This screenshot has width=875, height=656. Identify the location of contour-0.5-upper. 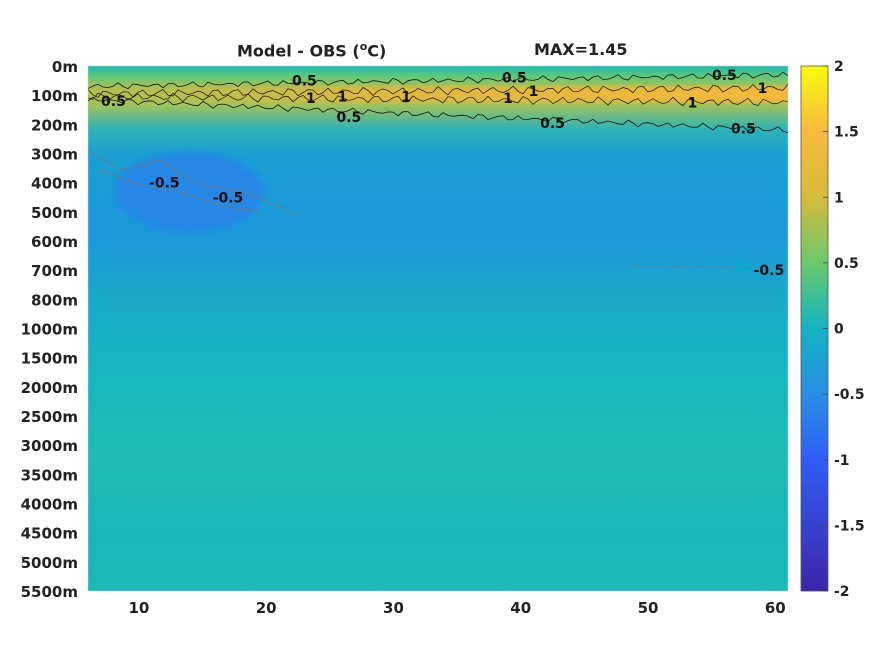
(438, 80).